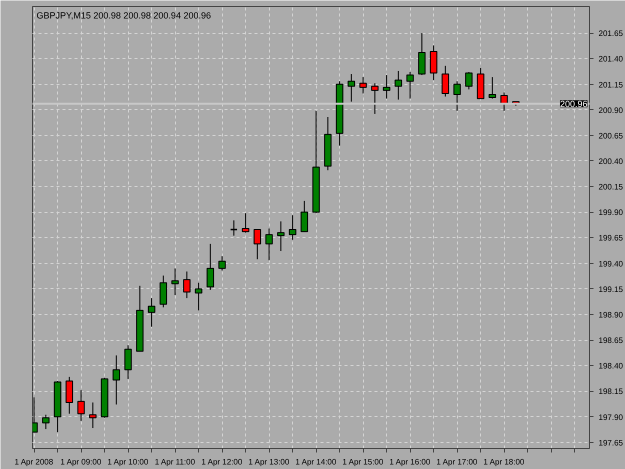  What do you see at coordinates (611, 366) in the screenshot?
I see `y-tick-label: 198.40` at bounding box center [611, 366].